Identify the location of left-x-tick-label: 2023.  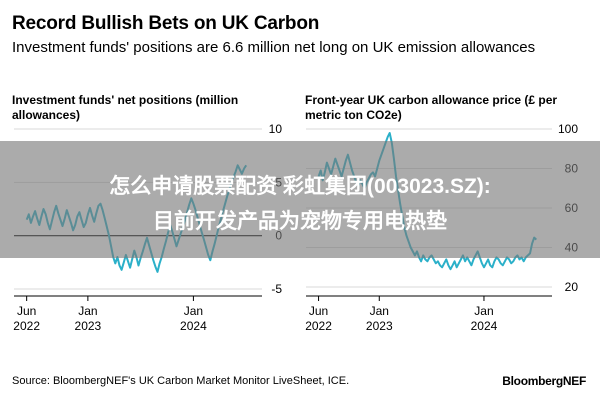
(88, 326).